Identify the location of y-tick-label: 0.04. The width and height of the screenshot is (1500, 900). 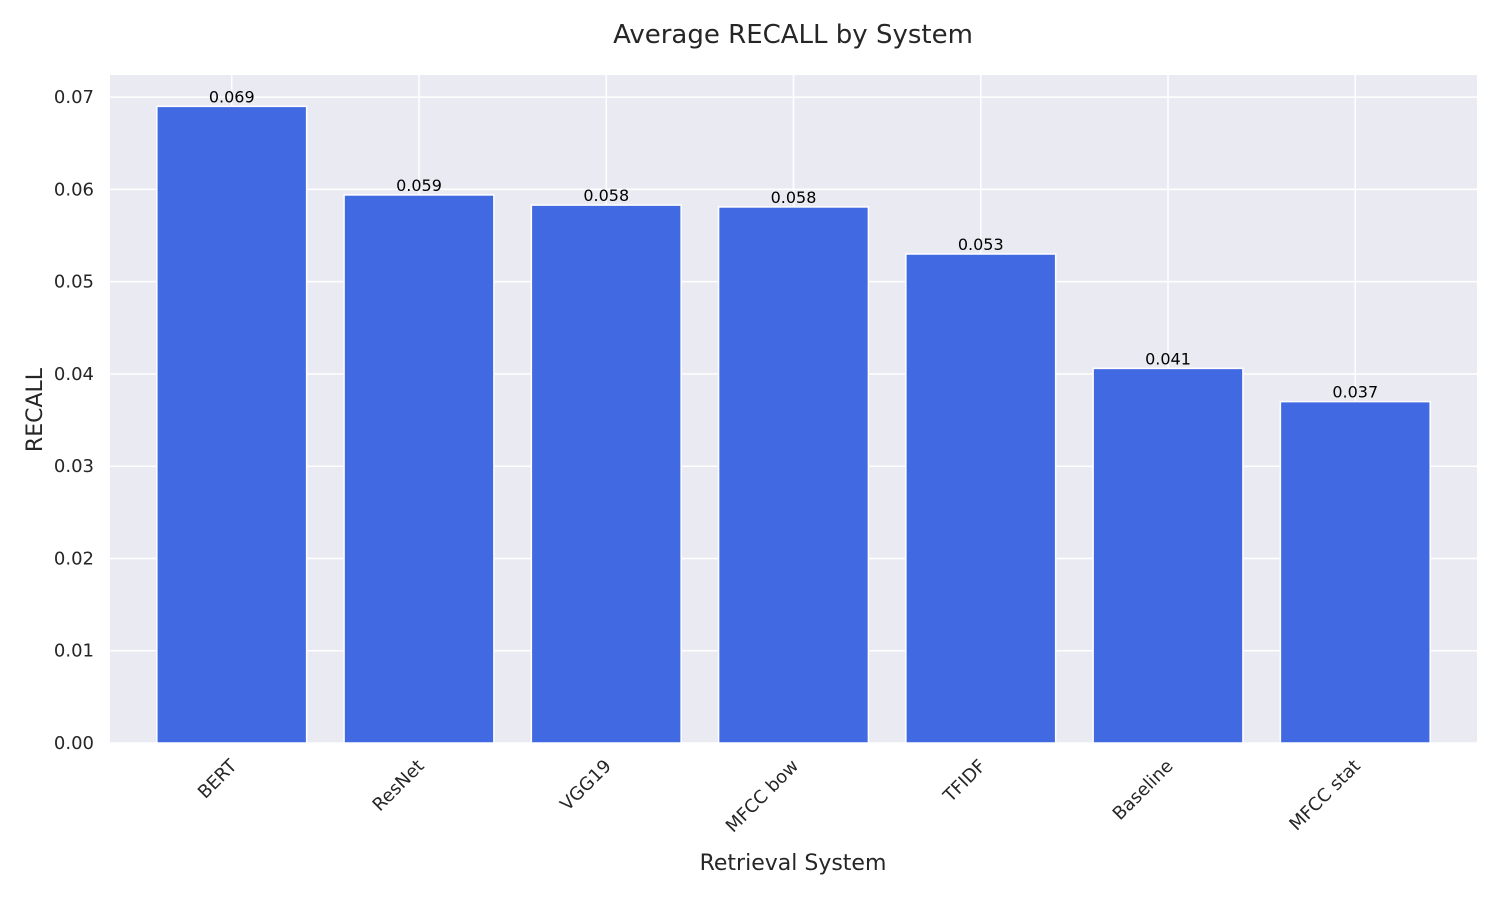
(74, 374).